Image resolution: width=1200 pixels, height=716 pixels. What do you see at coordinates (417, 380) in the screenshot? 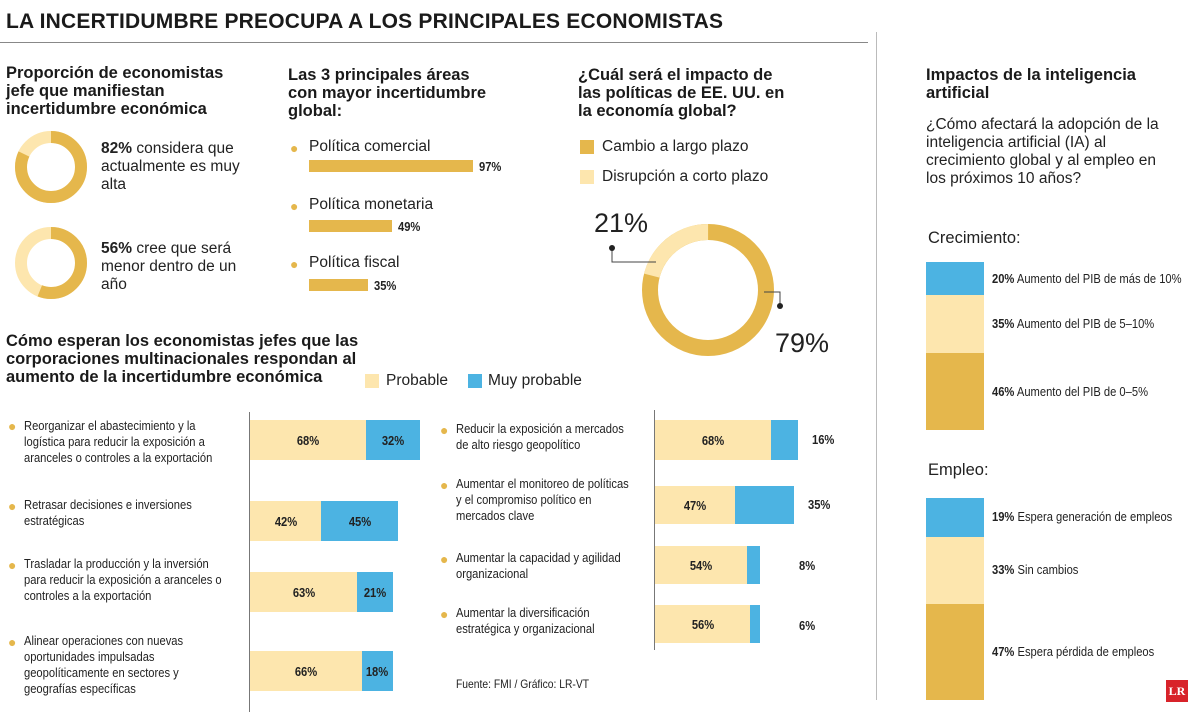
I see `s4-legend-probable: Probable` at bounding box center [417, 380].